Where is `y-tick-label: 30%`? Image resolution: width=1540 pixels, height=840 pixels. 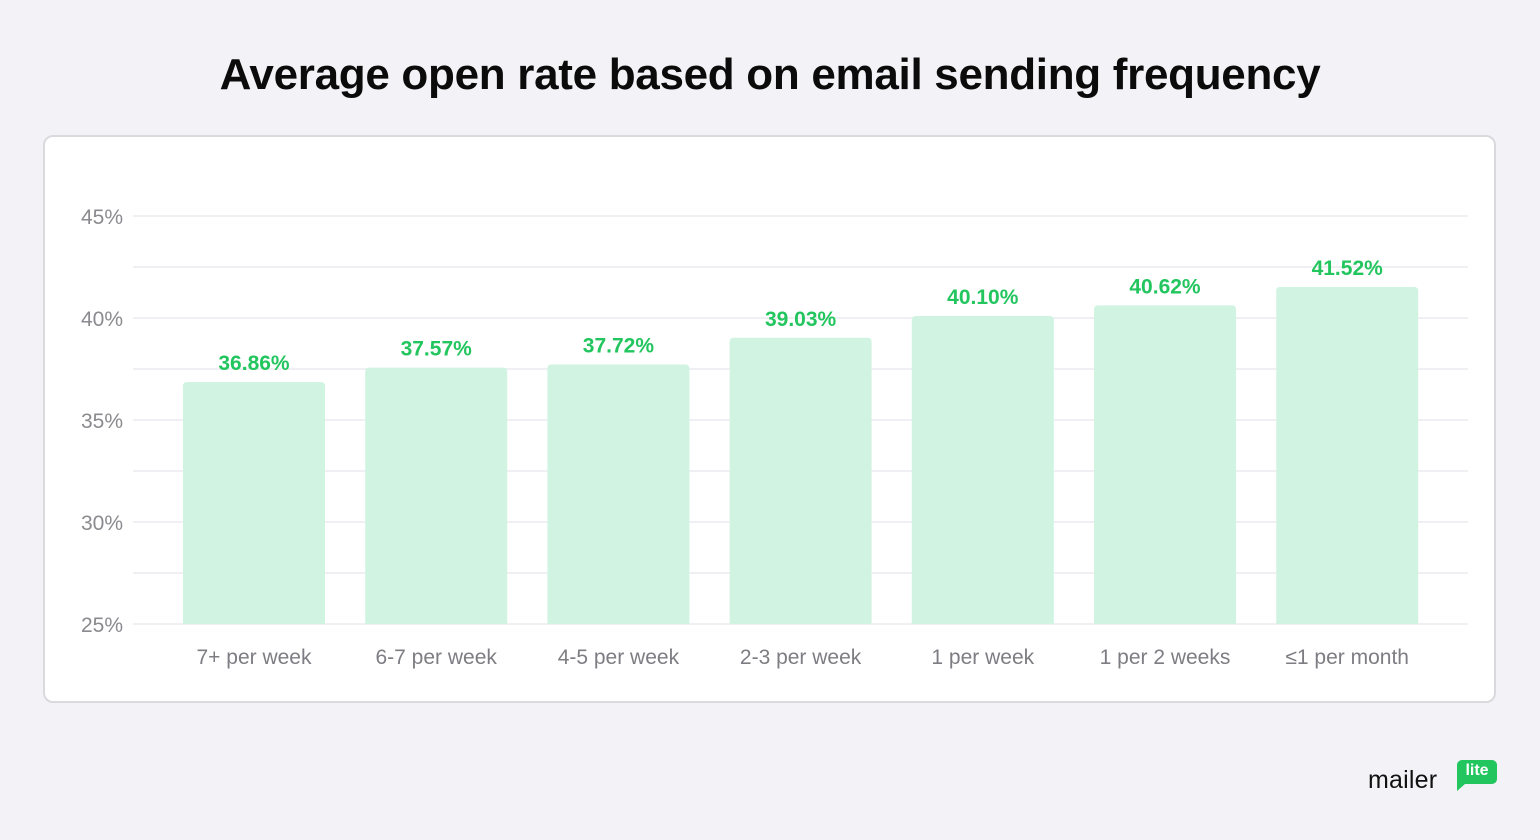
y-tick-label: 30% is located at coordinates (102, 523).